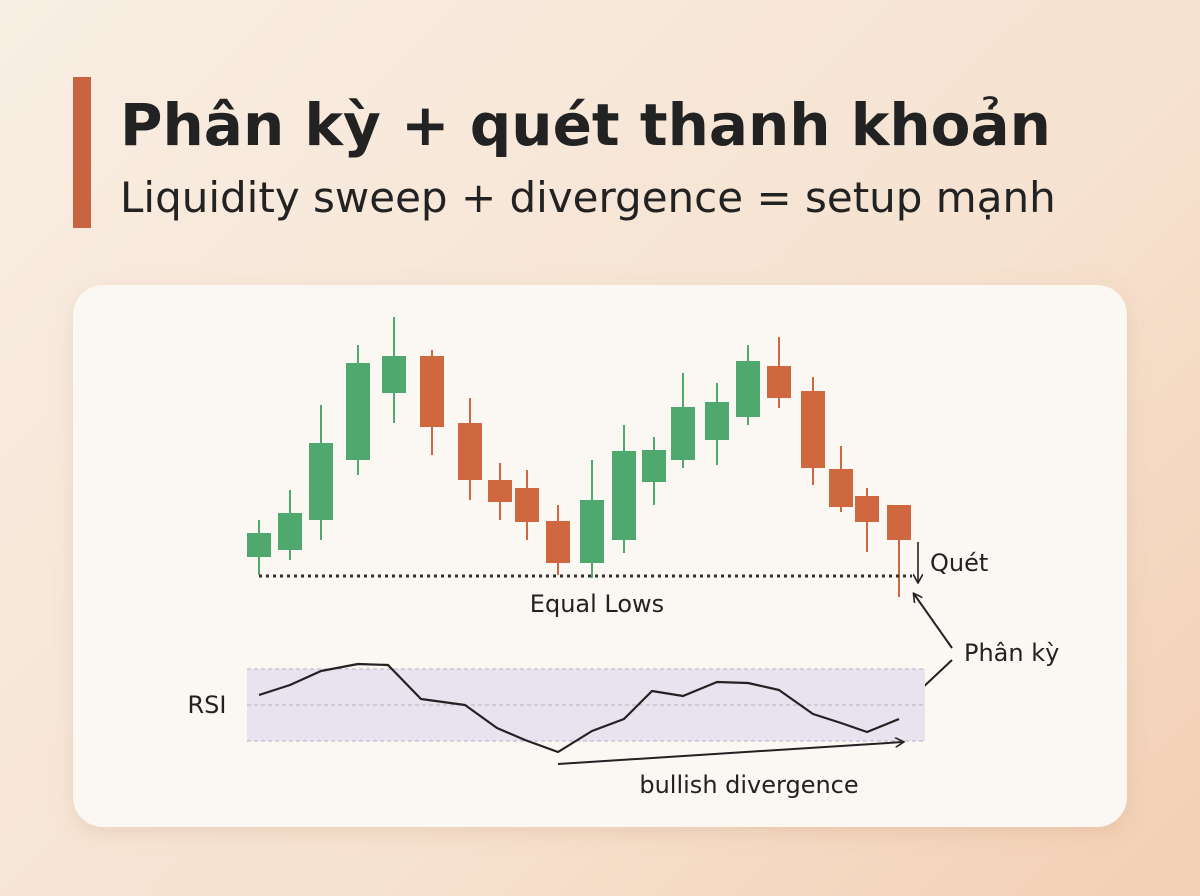  Describe the element at coordinates (730, 753) in the screenshot. I see `bullish-arrow` at that location.